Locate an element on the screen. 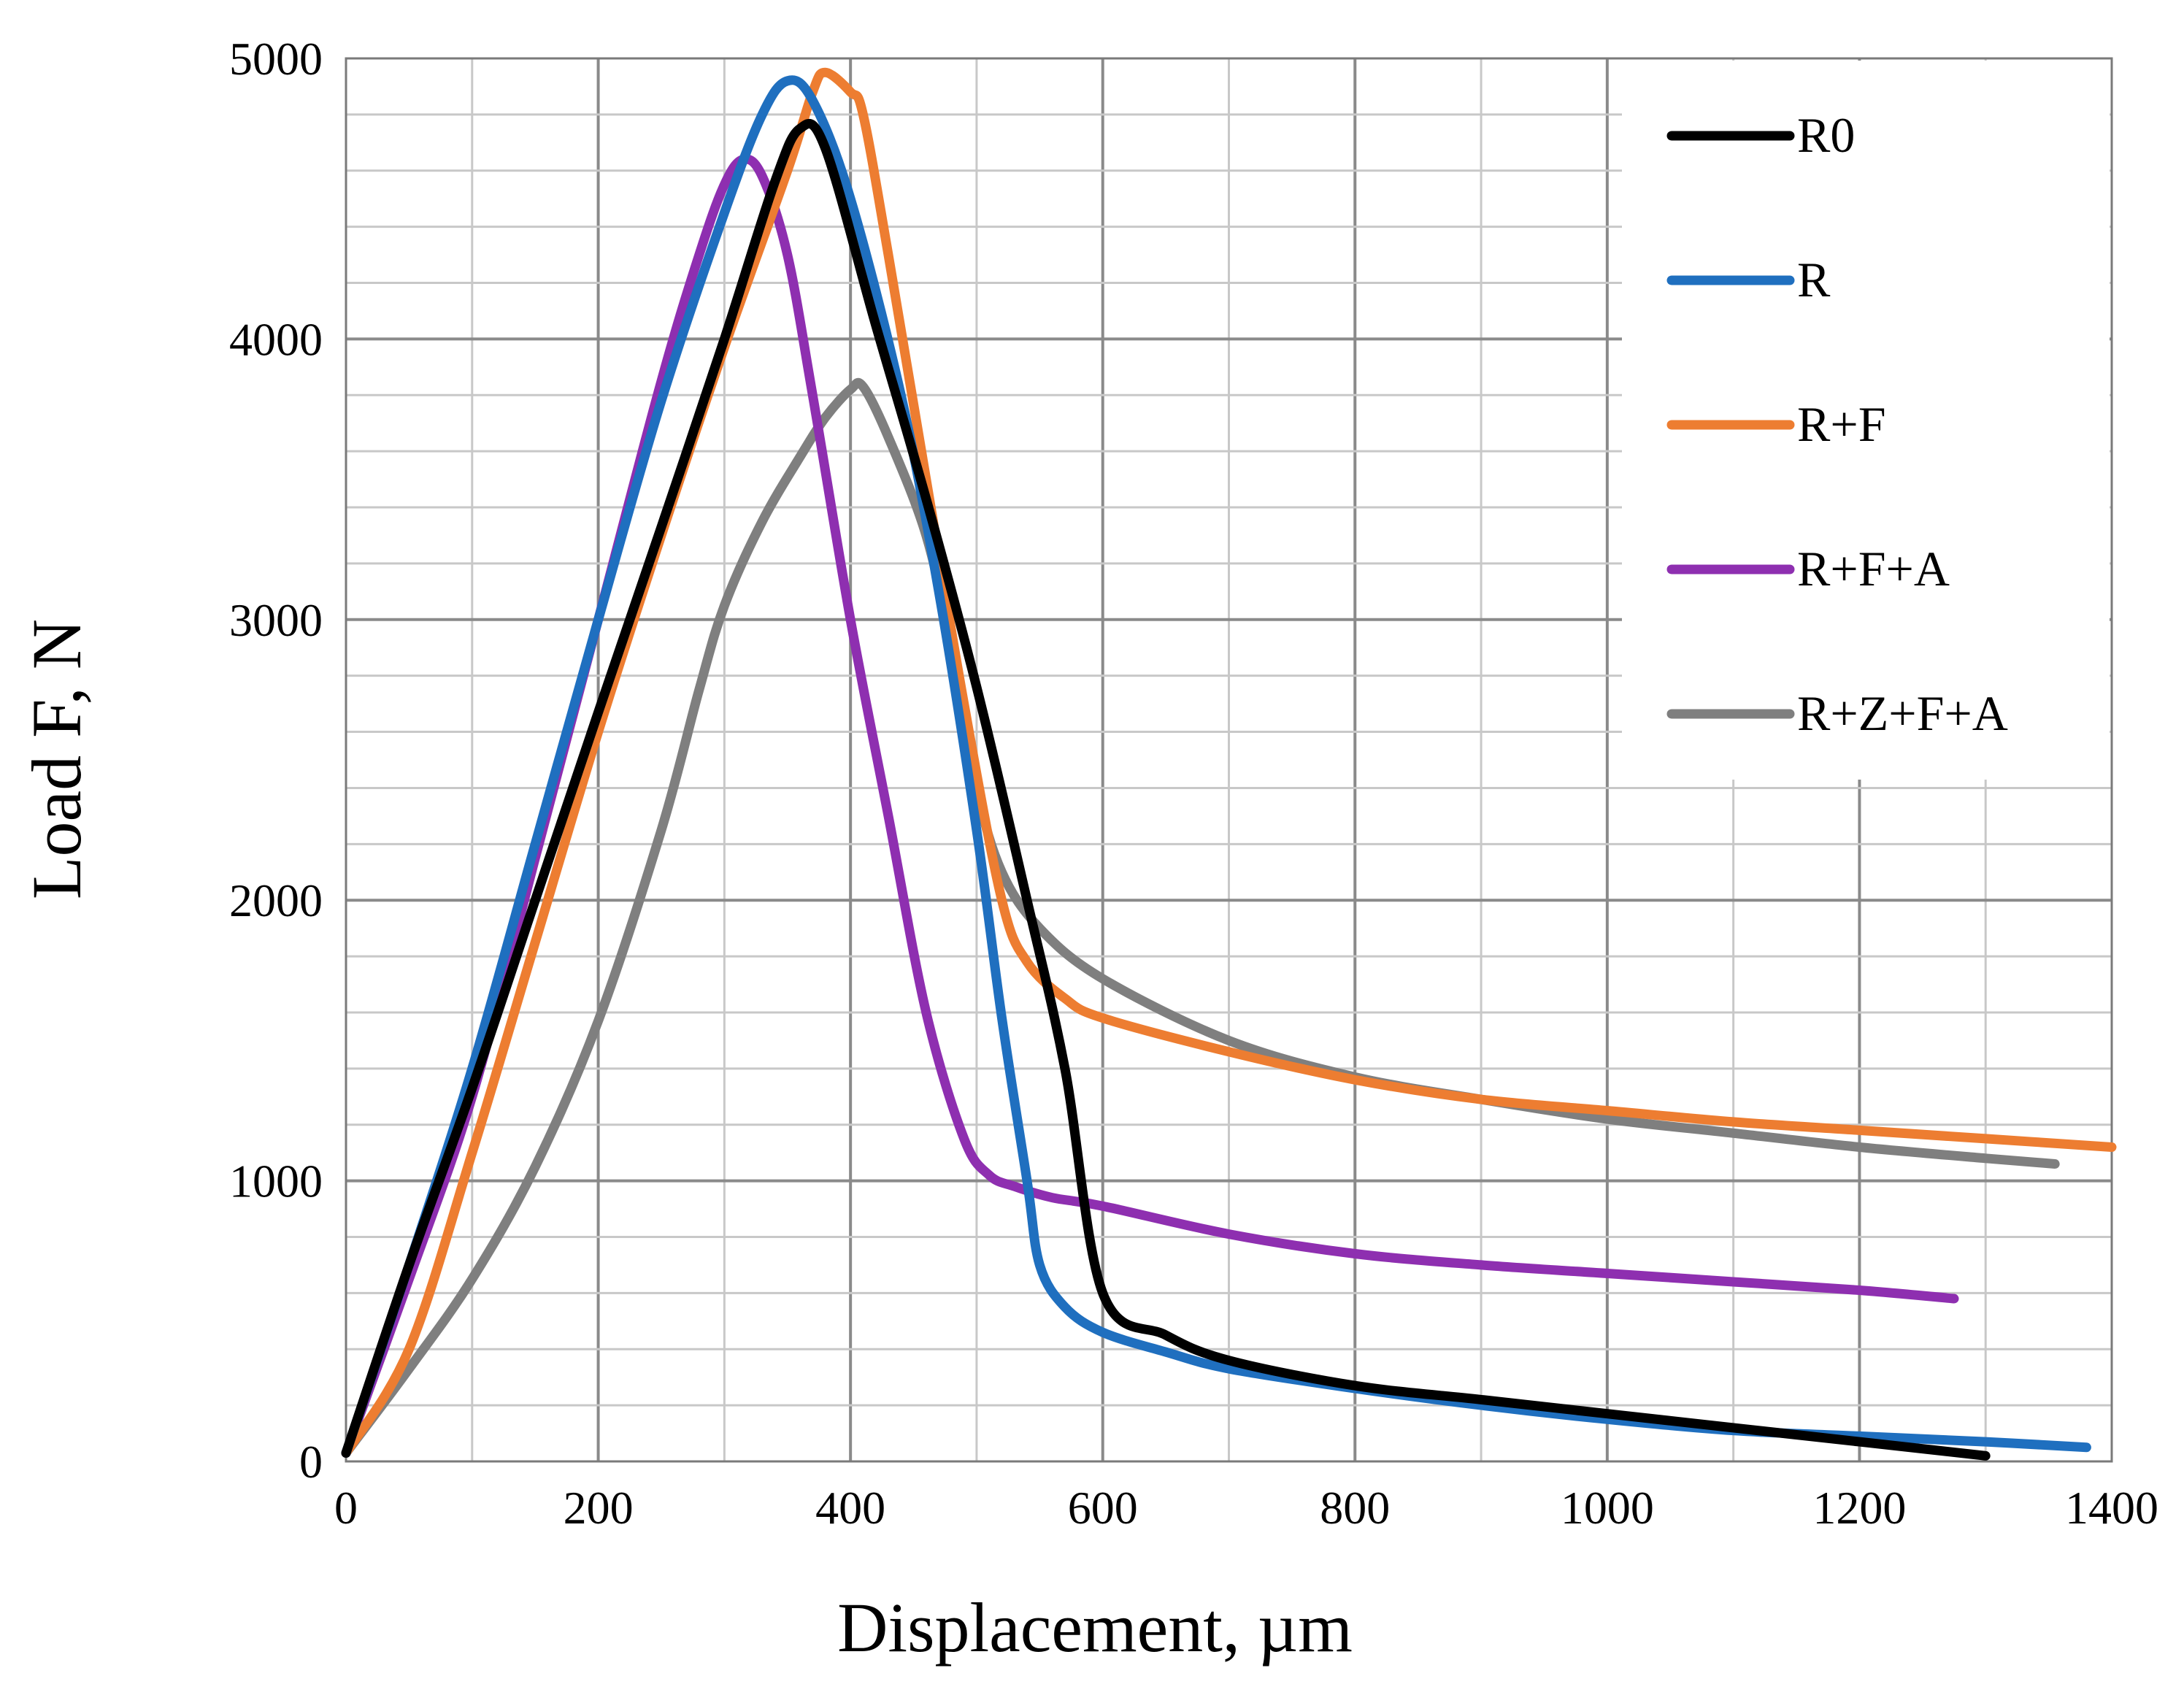 The height and width of the screenshot is (1695, 2184). x-tick-label: 200 is located at coordinates (599, 1508).